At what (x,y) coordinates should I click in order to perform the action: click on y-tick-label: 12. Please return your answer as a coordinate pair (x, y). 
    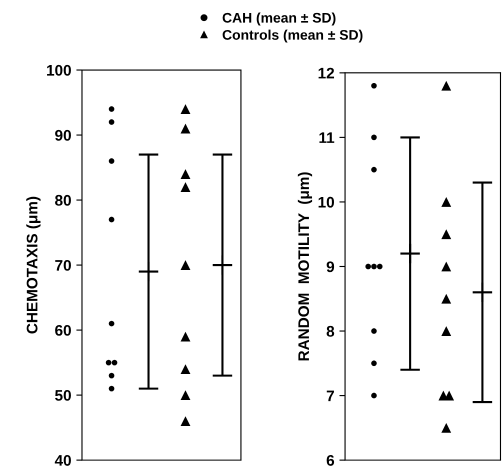
    Looking at the image, I should click on (326, 73).